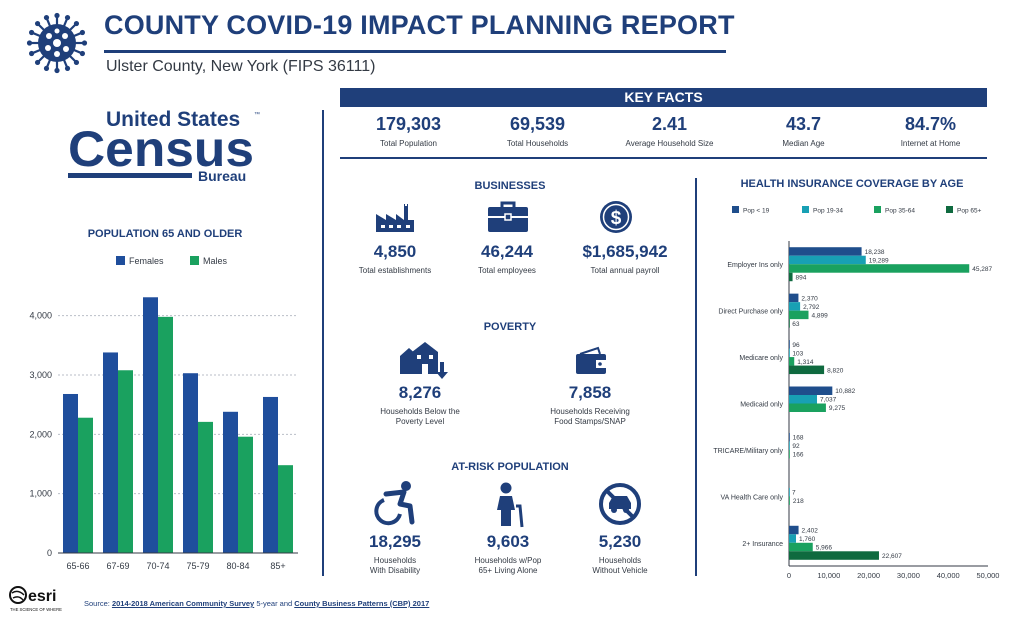  Describe the element at coordinates (510, 467) in the screenshot. I see `at-risk-heading: AT-RISK POPULATION` at that location.